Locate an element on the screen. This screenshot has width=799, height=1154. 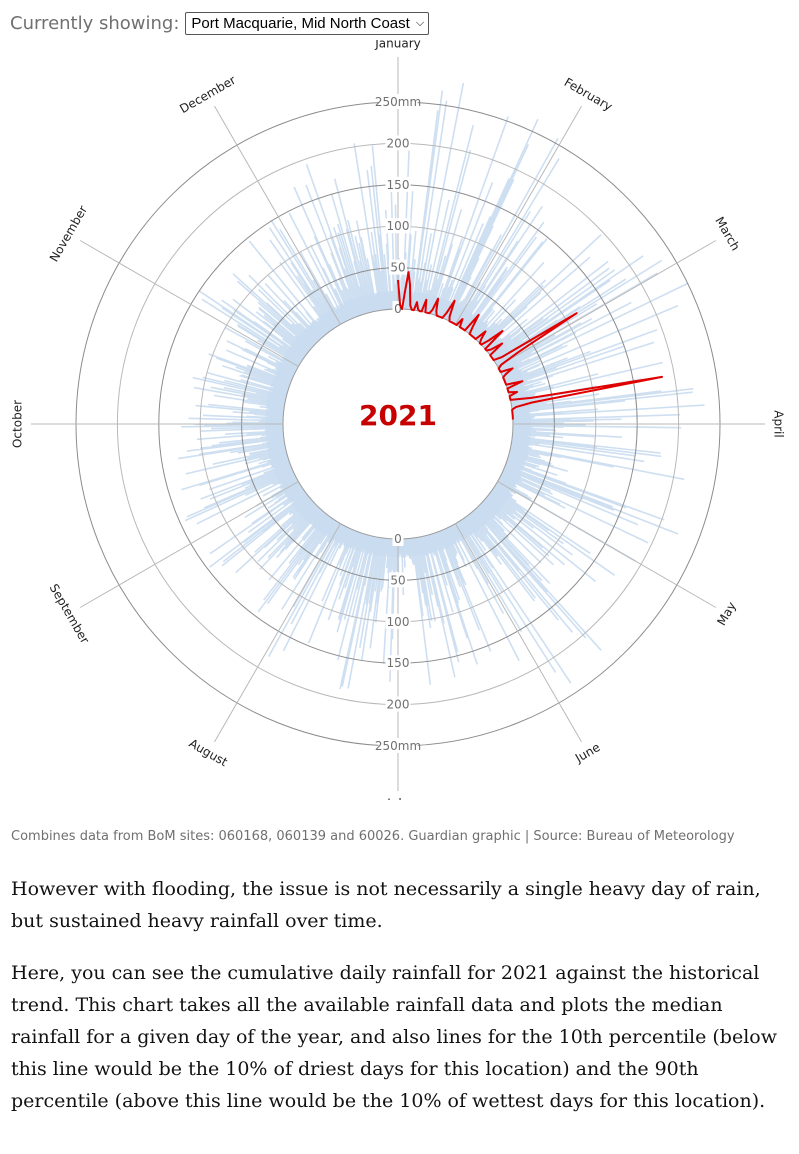
current-year-line is located at coordinates (530, 345).